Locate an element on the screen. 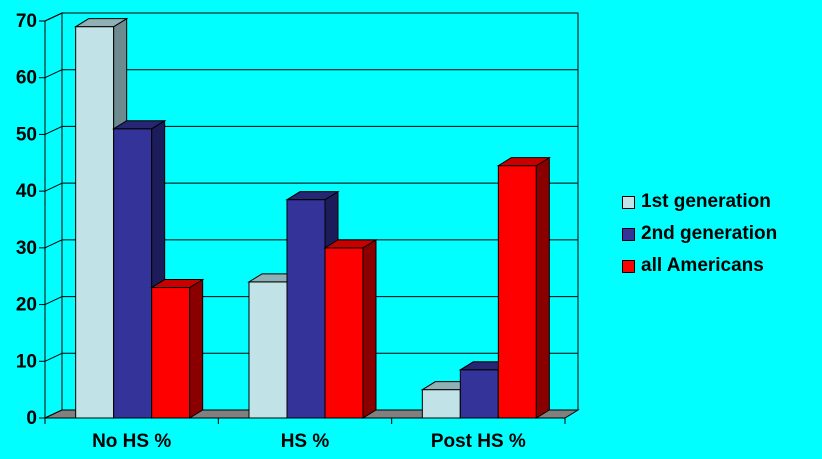  legend-item-2nd-generation: 2nd generation is located at coordinates (699, 234).